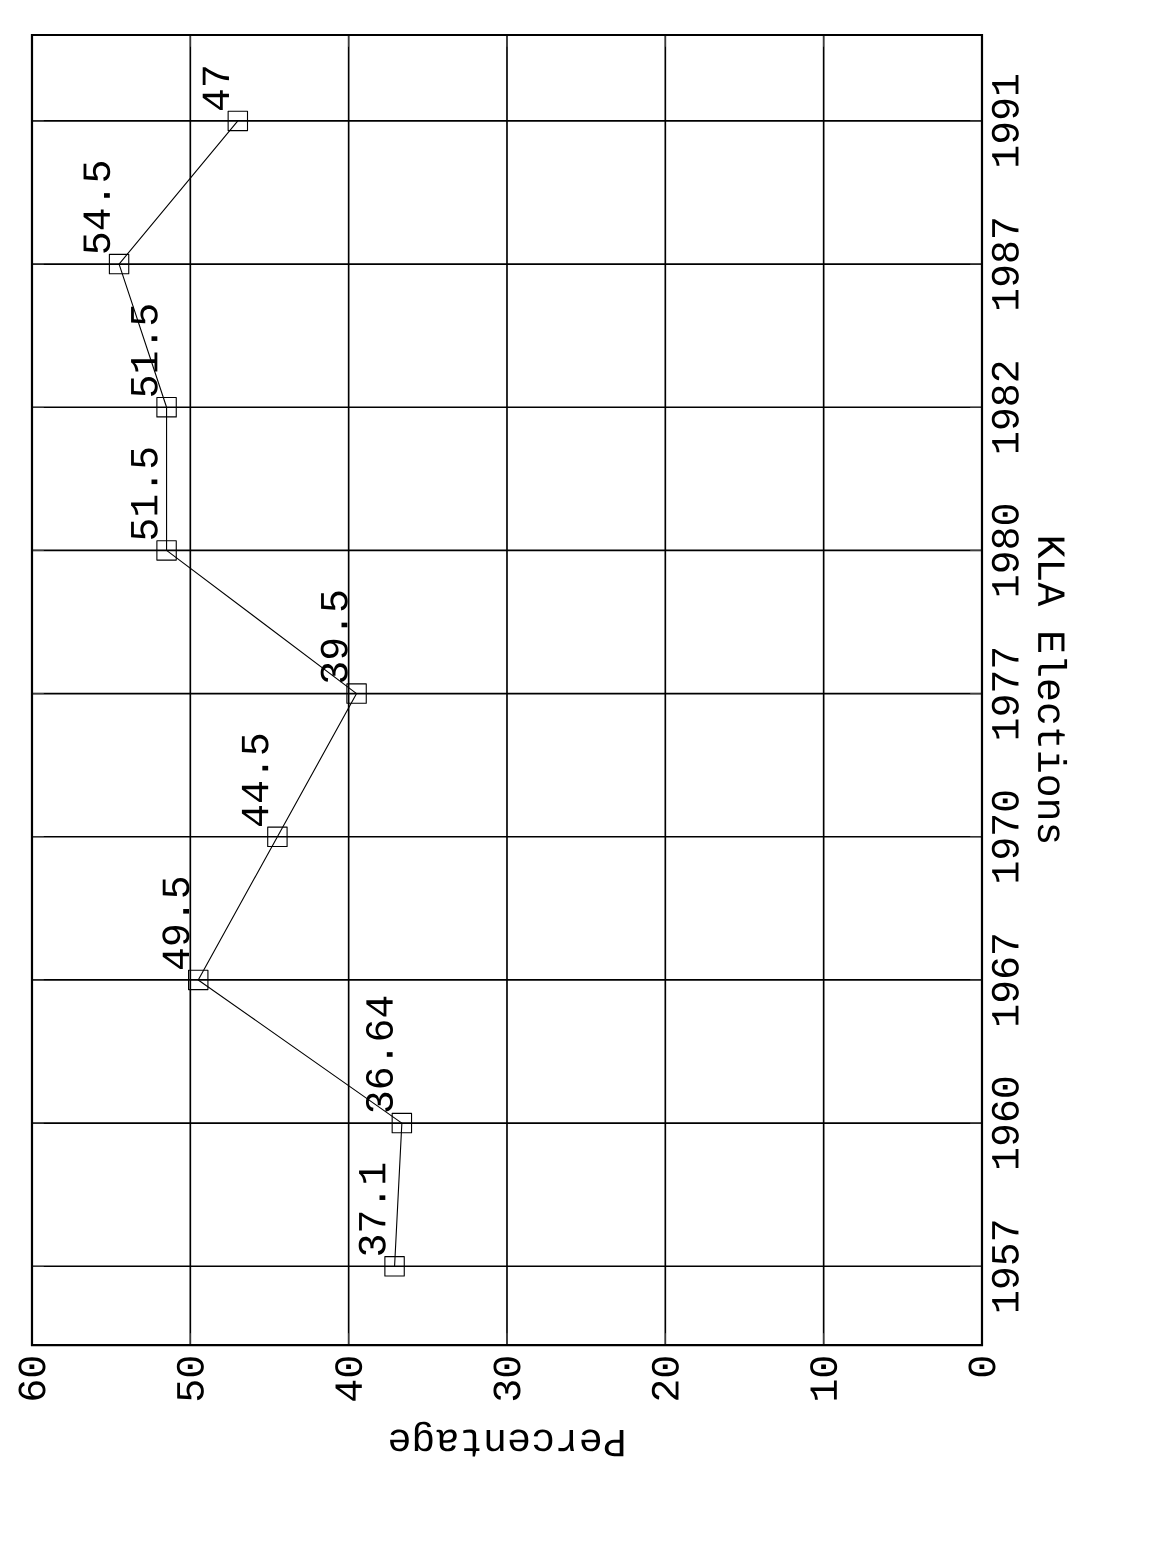 This screenshot has width=1162, height=1545. I want to click on y-tick-label: 1977, so click(1005, 693).